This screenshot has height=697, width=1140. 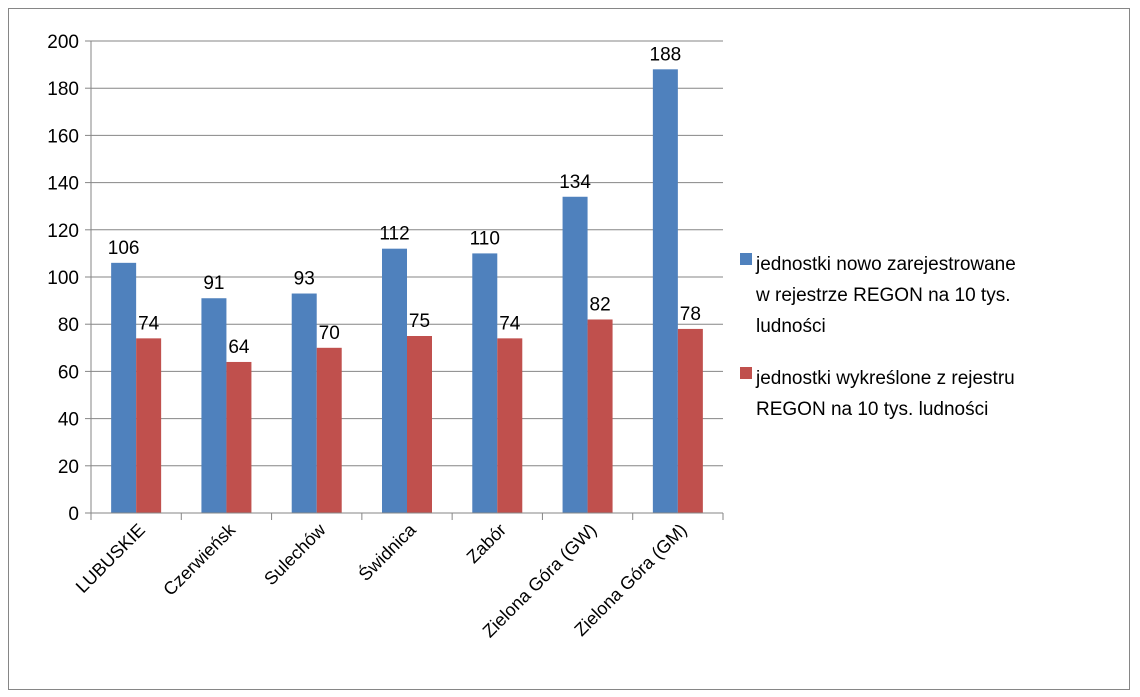 I want to click on data-label: 70, so click(x=329, y=333).